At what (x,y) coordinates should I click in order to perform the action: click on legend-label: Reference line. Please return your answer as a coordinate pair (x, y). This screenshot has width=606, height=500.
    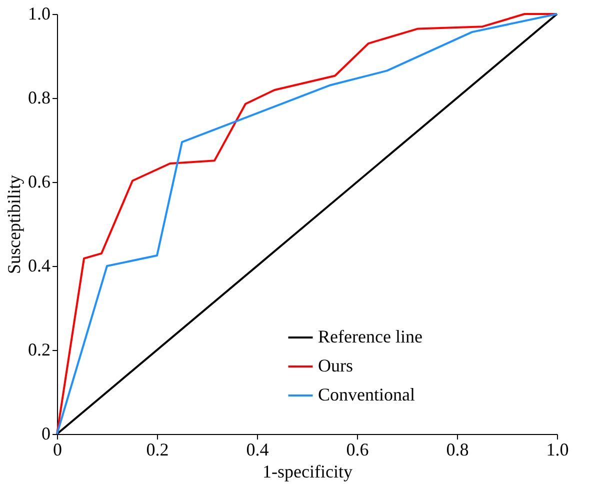
    Looking at the image, I should click on (370, 336).